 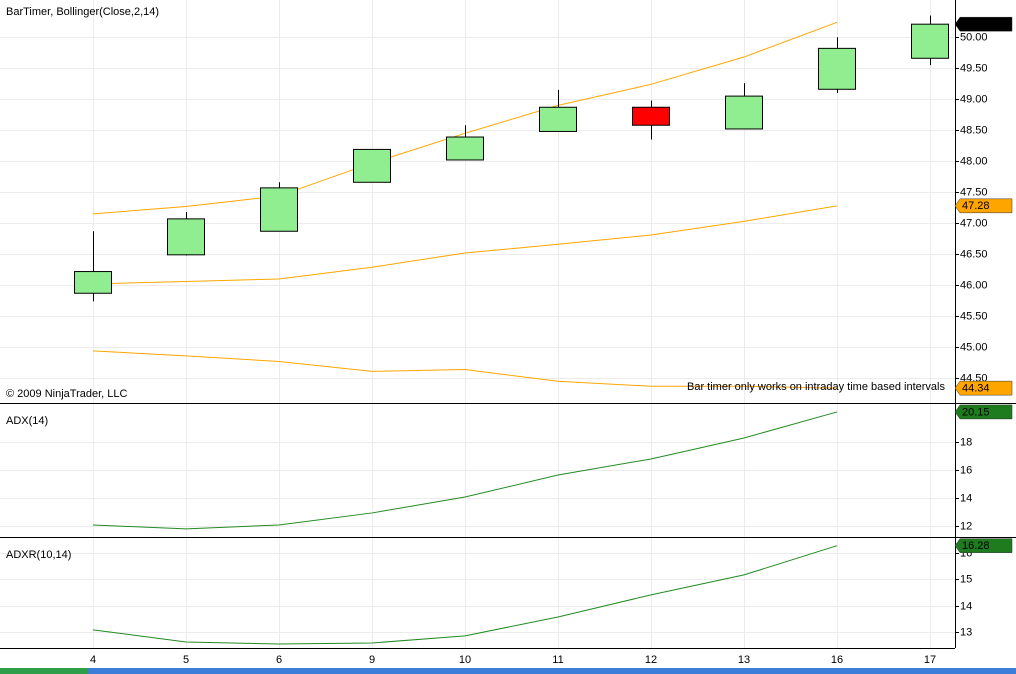 I want to click on panel-title: ADX(14), so click(x=27, y=421).